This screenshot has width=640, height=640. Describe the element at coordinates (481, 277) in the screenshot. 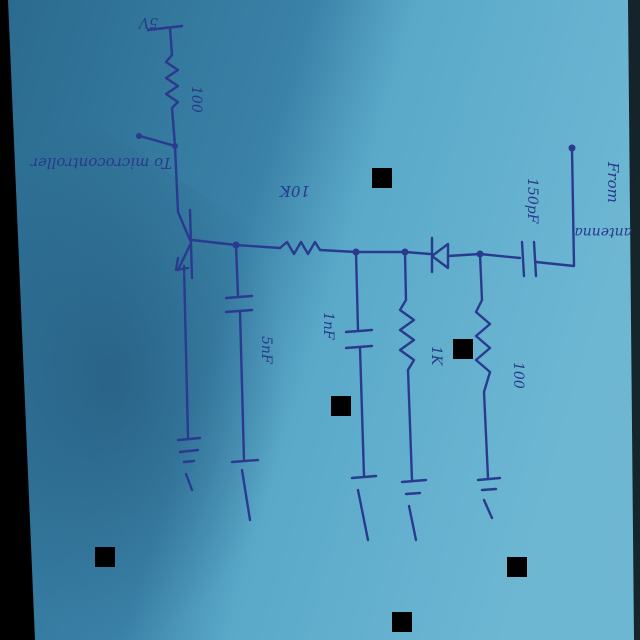

I see `wire-r-right` at that location.